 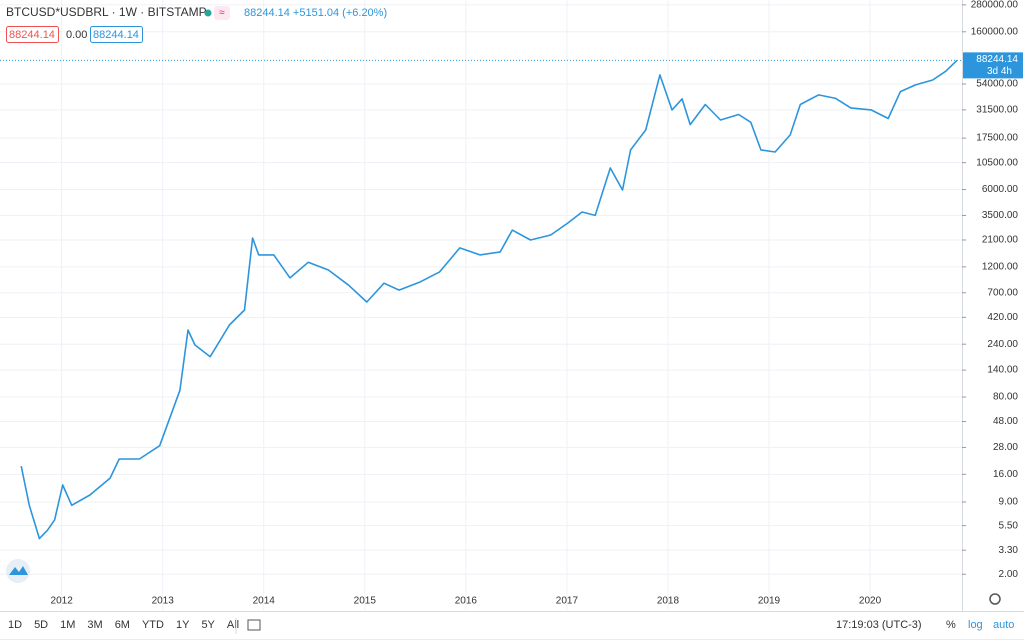 What do you see at coordinates (975, 625) in the screenshot?
I see `scale-option: log` at bounding box center [975, 625].